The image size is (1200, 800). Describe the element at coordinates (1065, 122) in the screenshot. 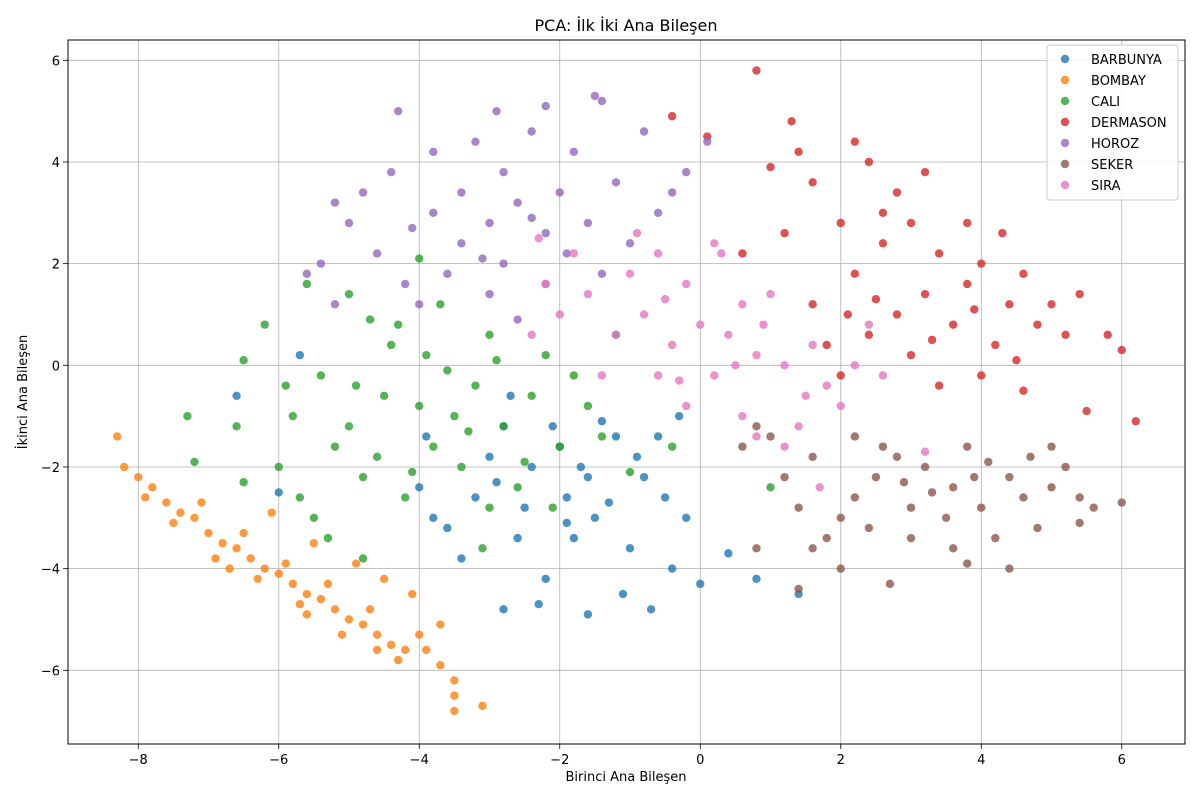

I see `legend-marker` at that location.